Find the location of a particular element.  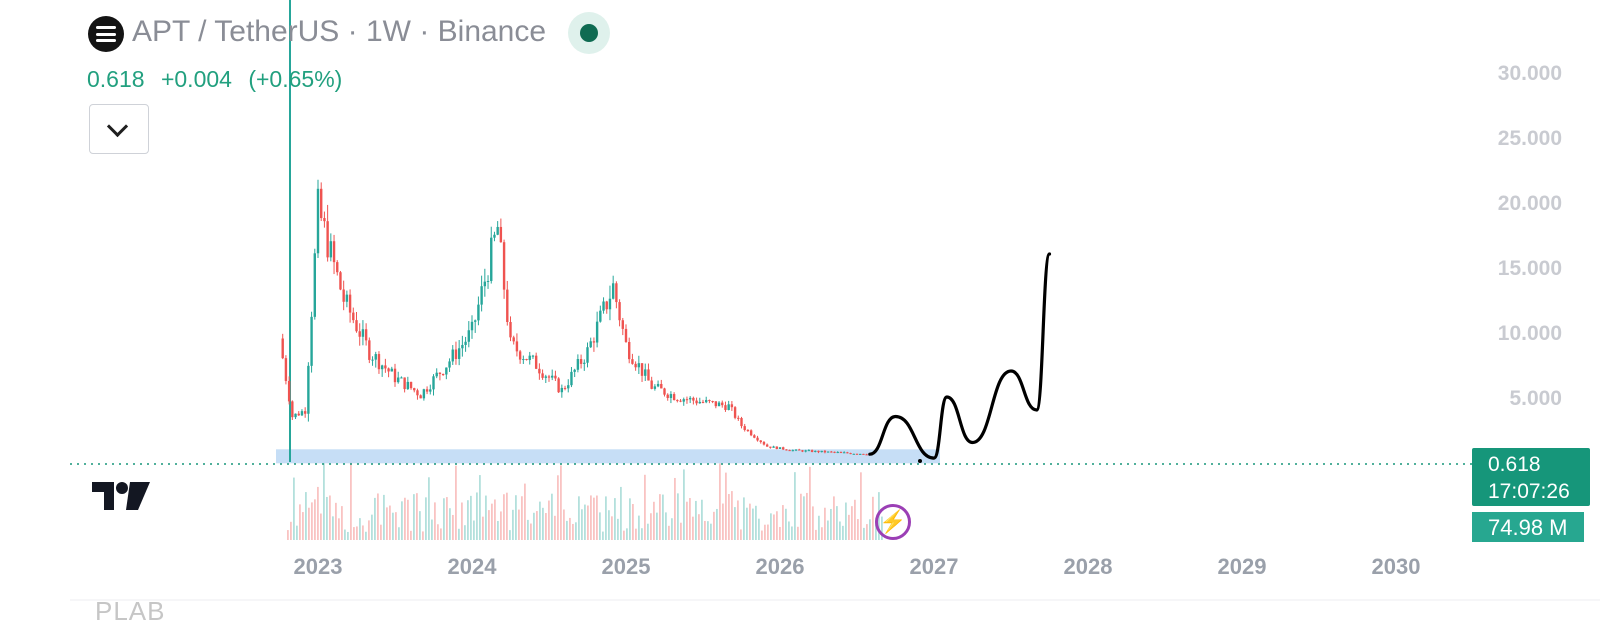

collapse-legend-button is located at coordinates (119, 129).